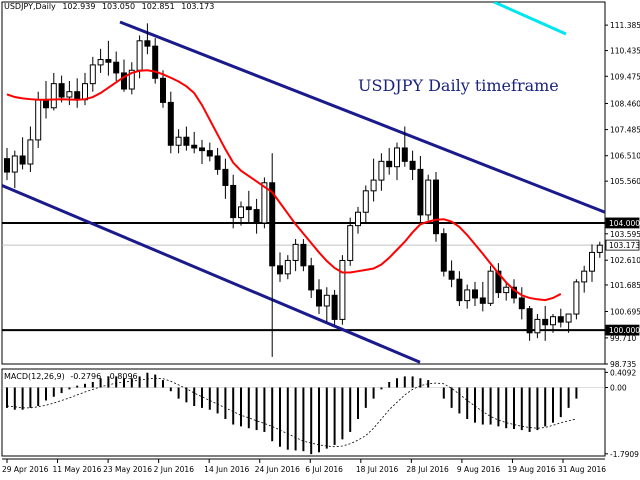  Describe the element at coordinates (624, 223) in the screenshot. I see `price-marker-label: 104.000` at that location.